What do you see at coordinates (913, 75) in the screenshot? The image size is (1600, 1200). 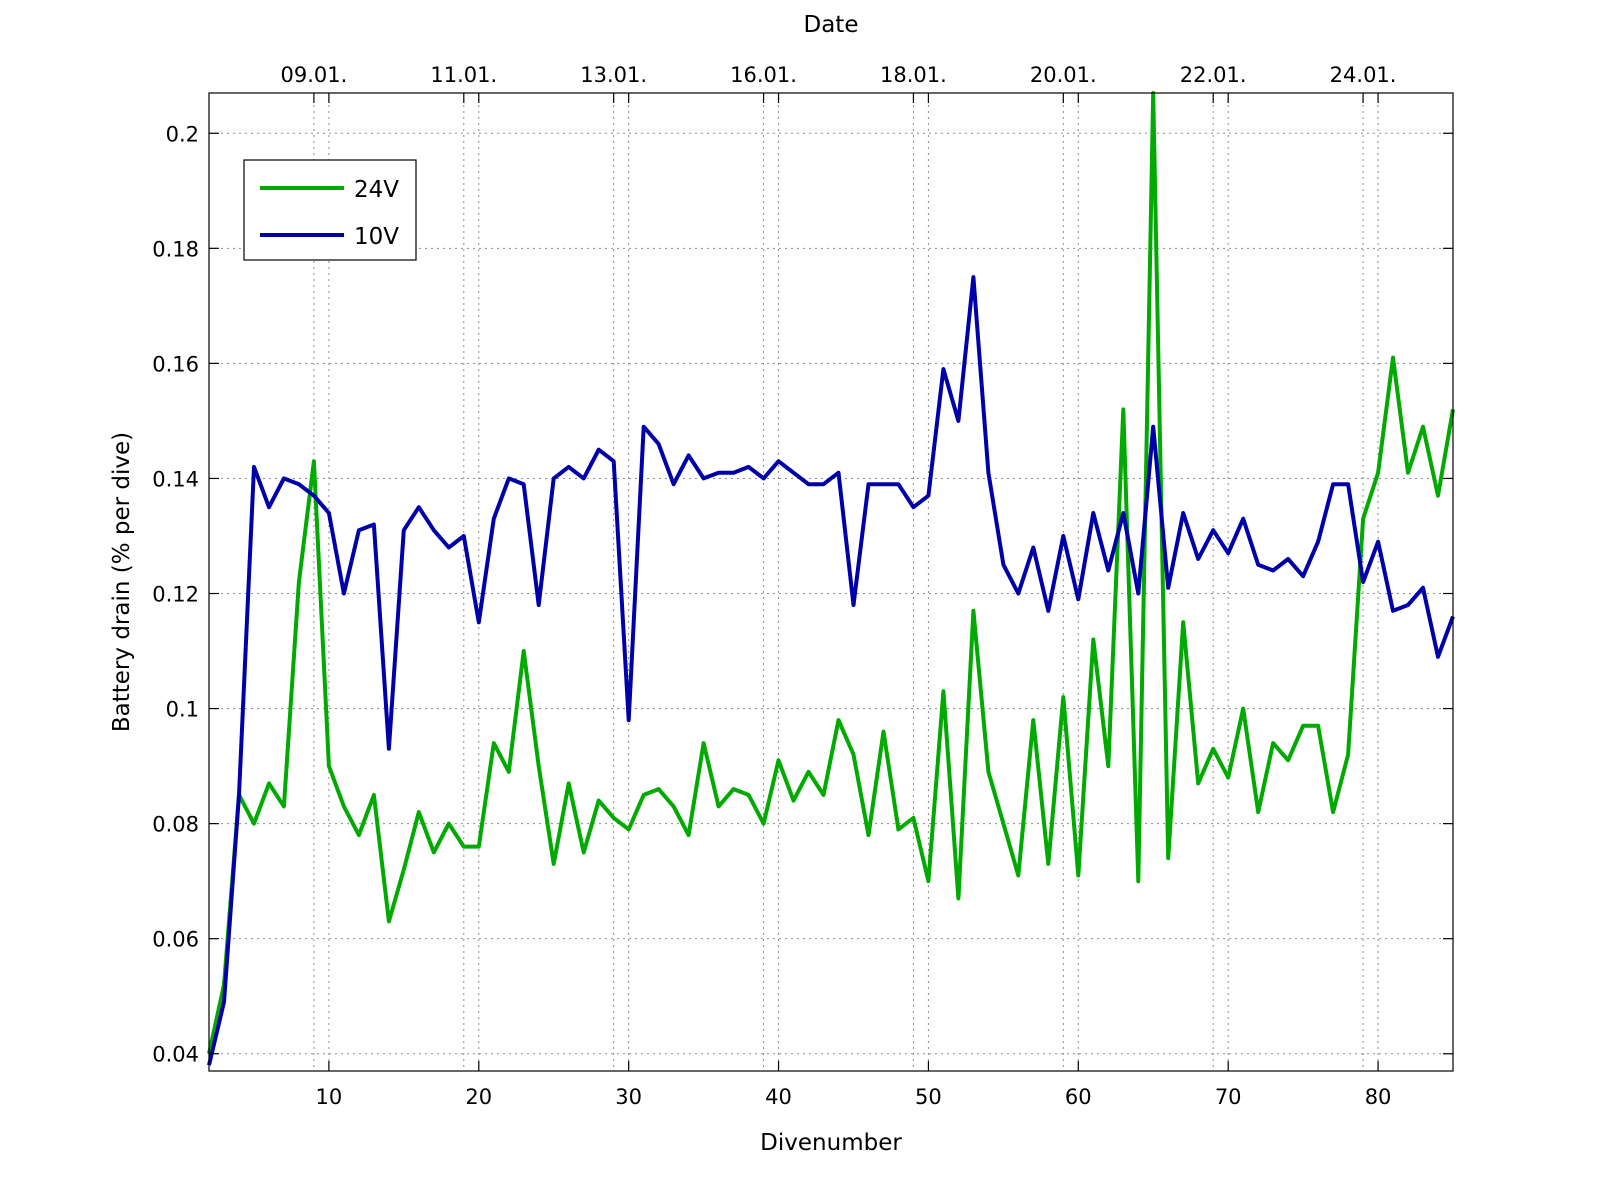 I see `date-tick-label: 18.01.` at bounding box center [913, 75].